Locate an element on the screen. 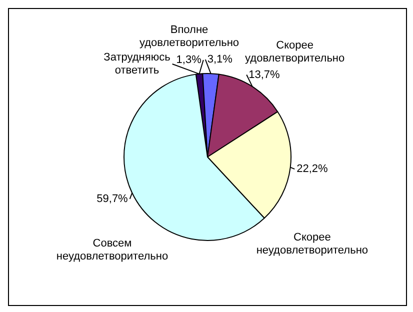 The height and width of the screenshot is (312, 413). slice-label: Скорее удовлетворительно is located at coordinates (295, 51).